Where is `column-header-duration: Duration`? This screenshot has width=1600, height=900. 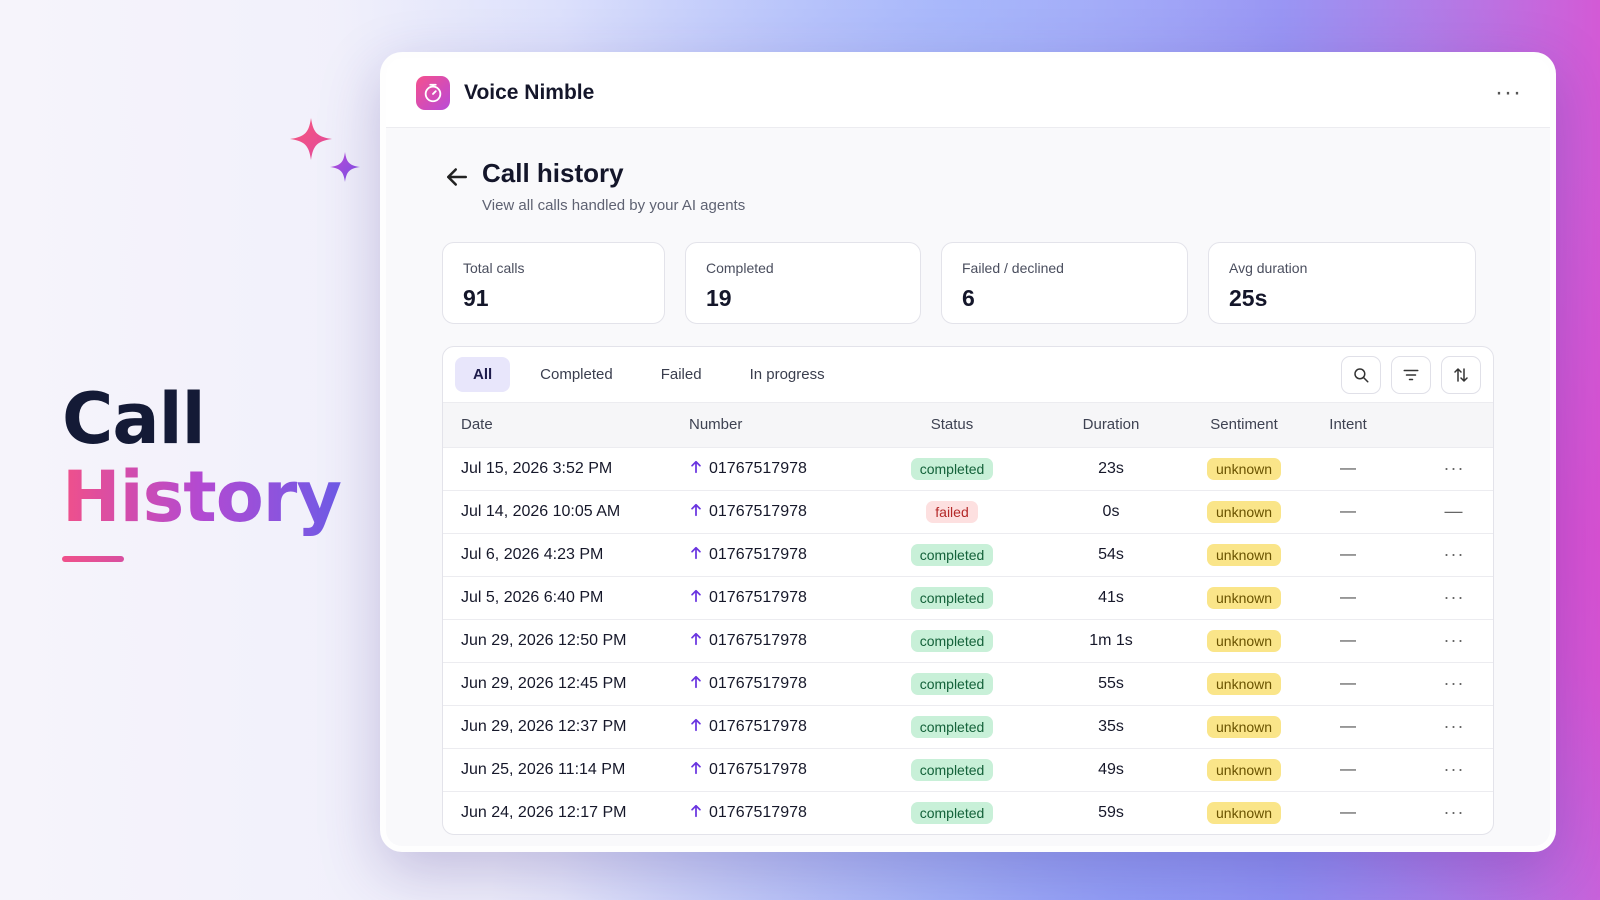 column-header-duration: Duration is located at coordinates (1111, 425).